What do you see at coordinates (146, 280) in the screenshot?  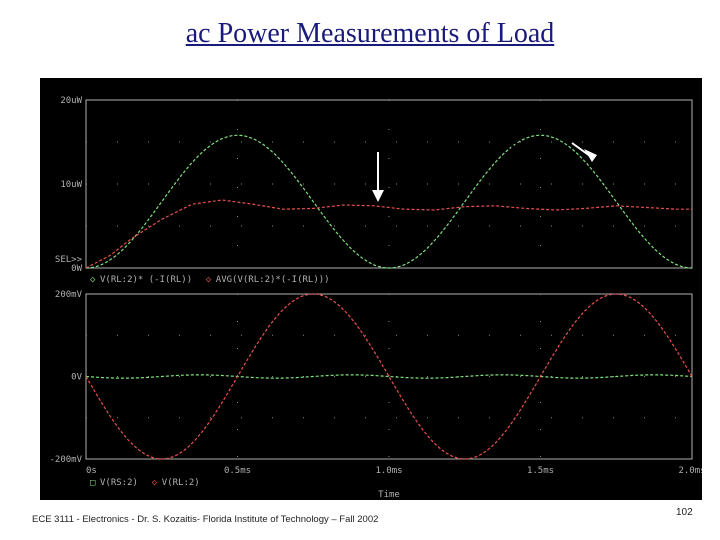 I see `top-legend-label: V(RL:2)* (-I(RL))` at bounding box center [146, 280].